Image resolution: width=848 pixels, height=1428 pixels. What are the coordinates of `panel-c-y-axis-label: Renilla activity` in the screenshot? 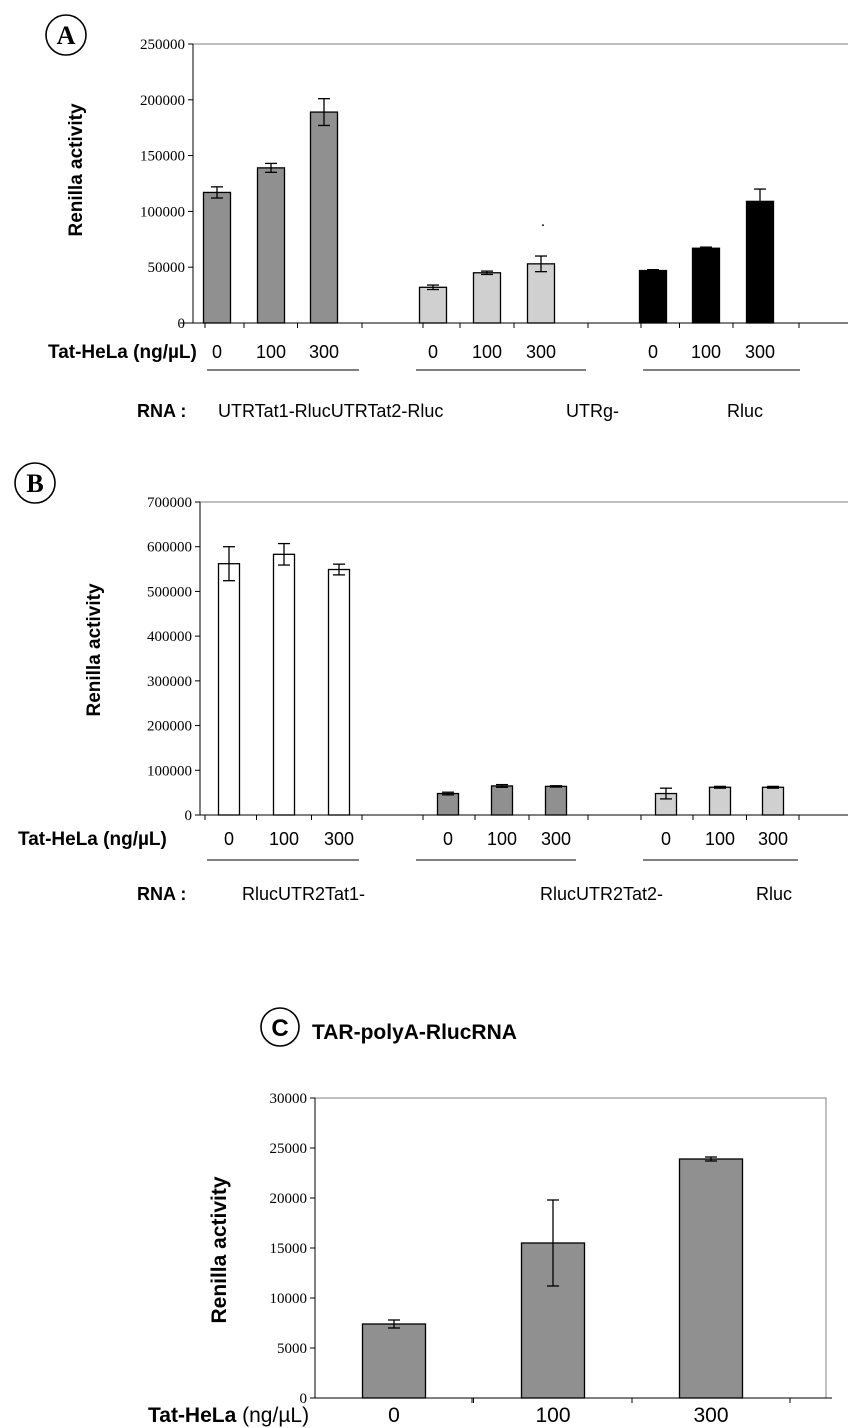 It's located at (219, 1249).